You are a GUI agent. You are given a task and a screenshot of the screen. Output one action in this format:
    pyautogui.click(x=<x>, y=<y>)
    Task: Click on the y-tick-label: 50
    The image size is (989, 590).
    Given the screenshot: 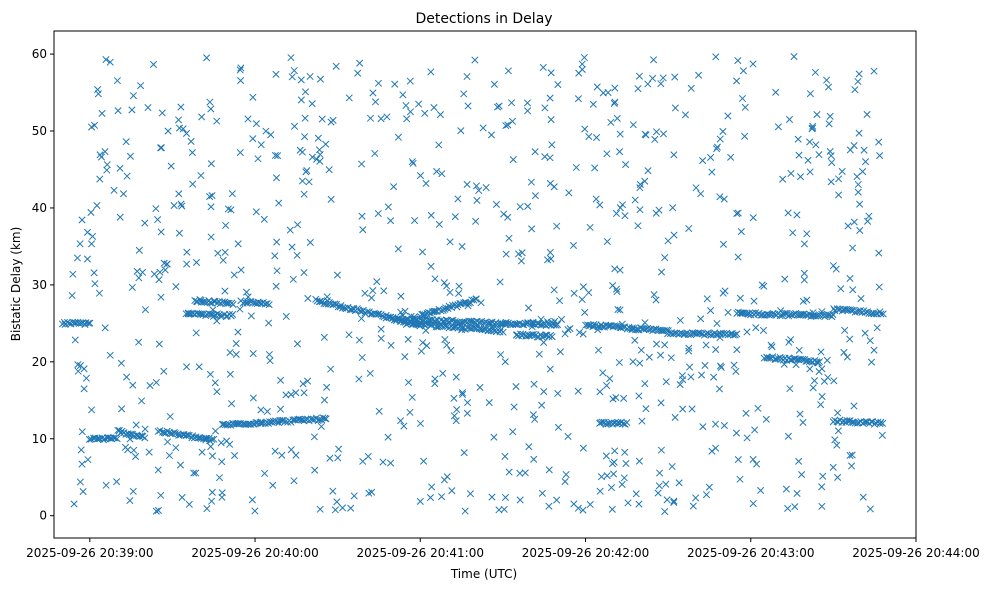 What is the action you would take?
    pyautogui.click(x=39, y=131)
    